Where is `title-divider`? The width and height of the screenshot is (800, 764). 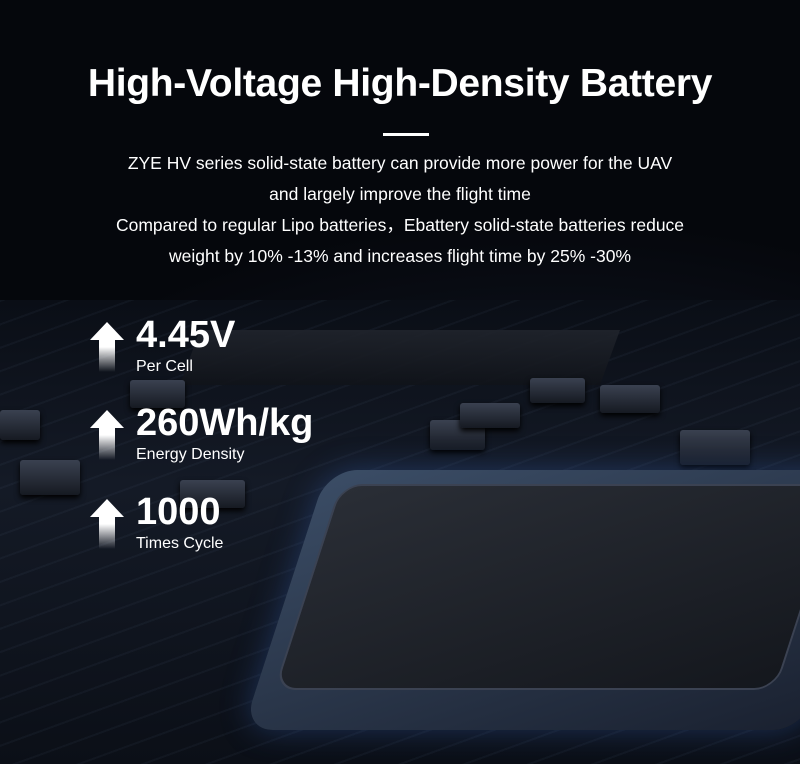
title-divider is located at coordinates (406, 134).